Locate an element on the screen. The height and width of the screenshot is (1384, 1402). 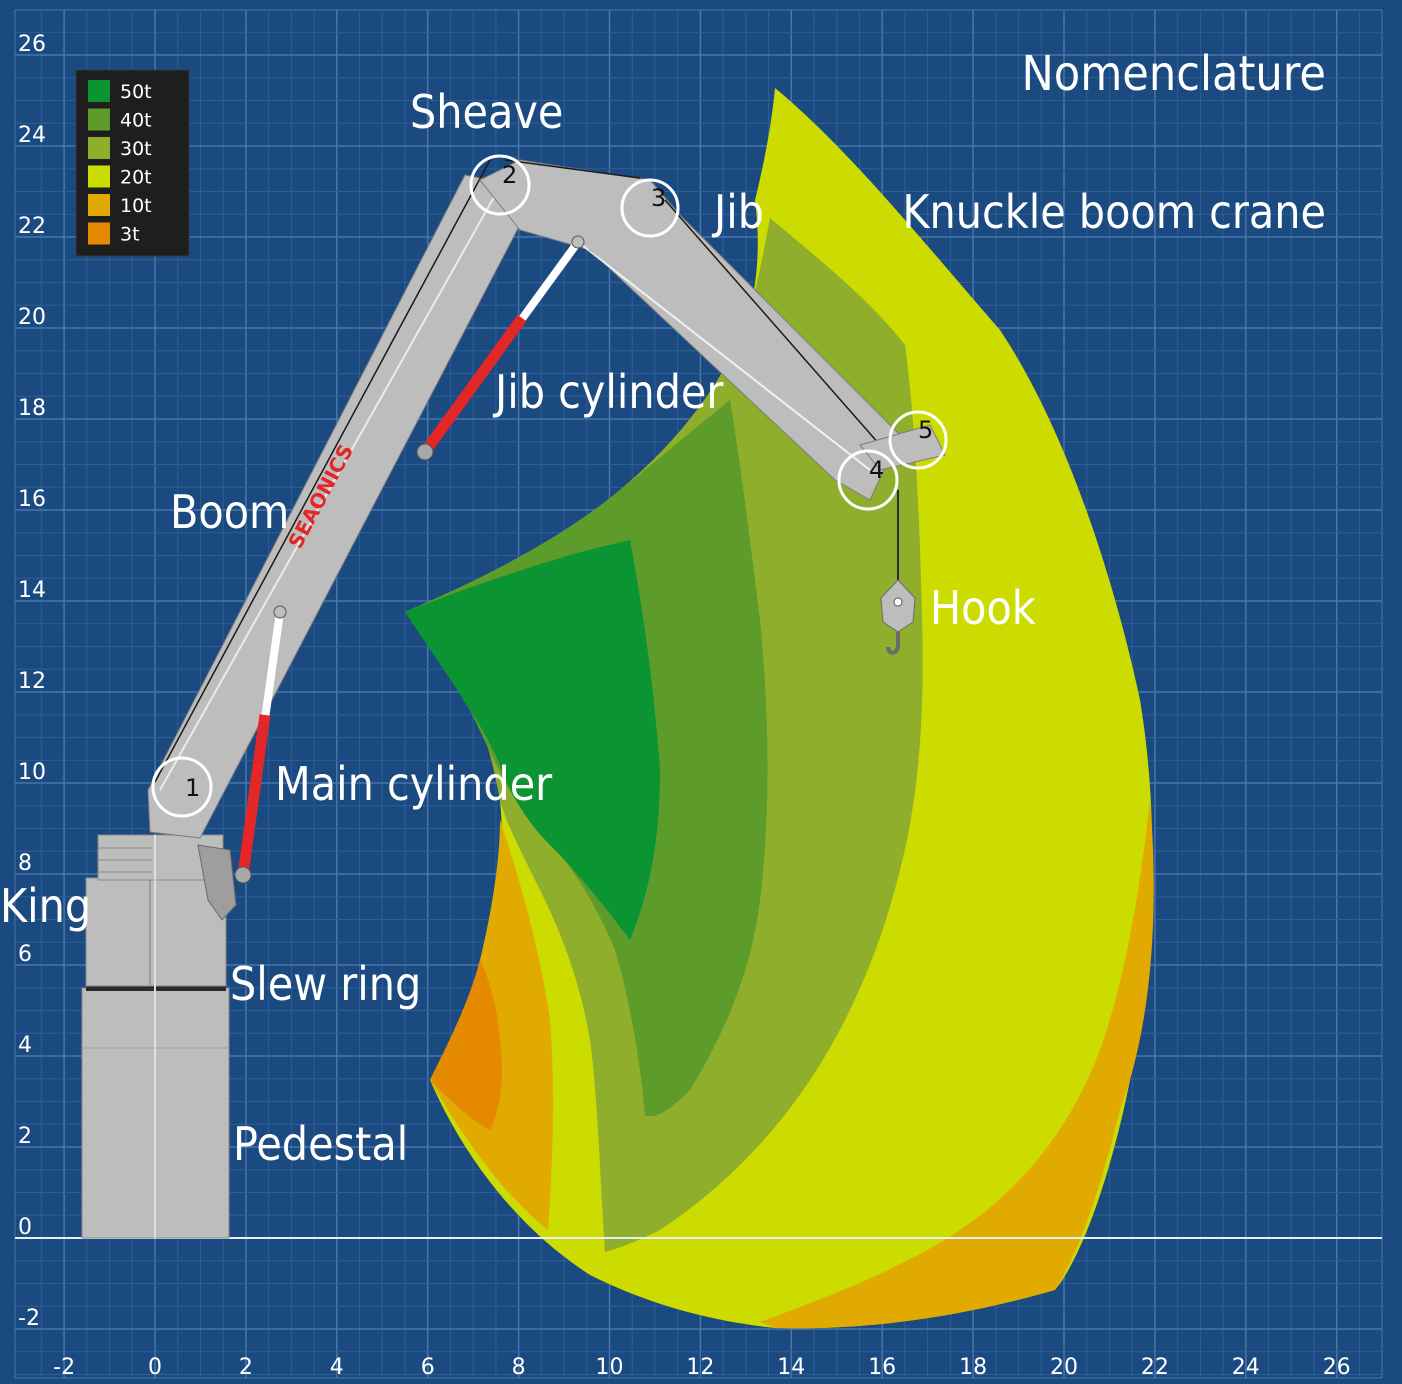
legend: 50t 40t 30t 20t 10t 3t is located at coordinates (132, 163).